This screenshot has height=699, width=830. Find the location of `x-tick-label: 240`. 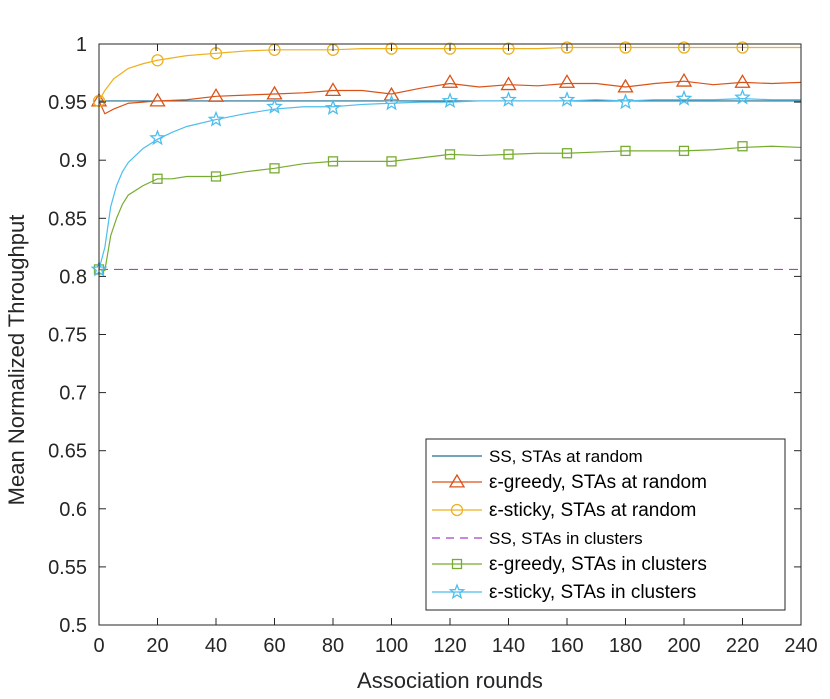

x-tick-label: 240 is located at coordinates (800, 646).